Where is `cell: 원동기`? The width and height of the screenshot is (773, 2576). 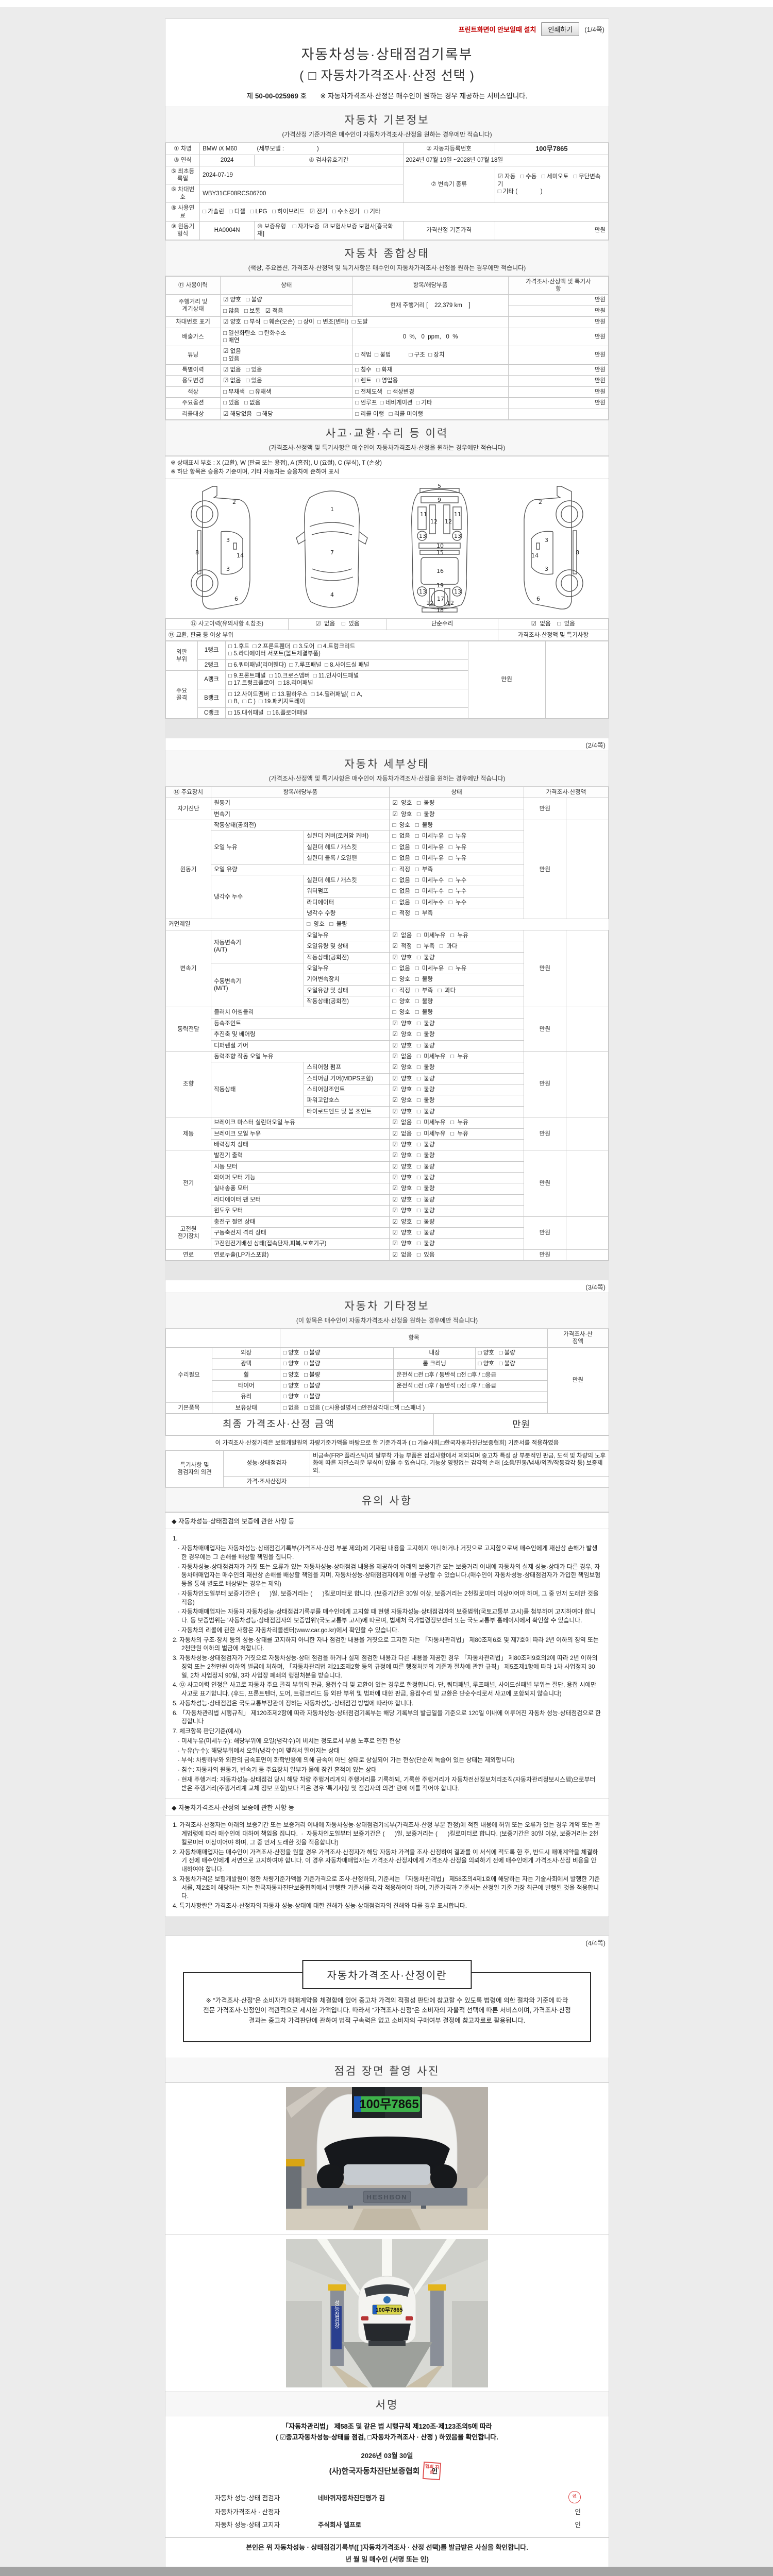
cell: 원동기 is located at coordinates (188, 870).